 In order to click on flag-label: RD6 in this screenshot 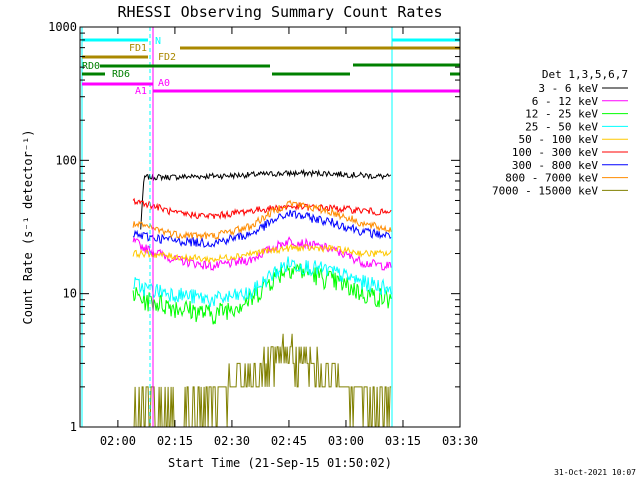, I will do `click(121, 74)`.